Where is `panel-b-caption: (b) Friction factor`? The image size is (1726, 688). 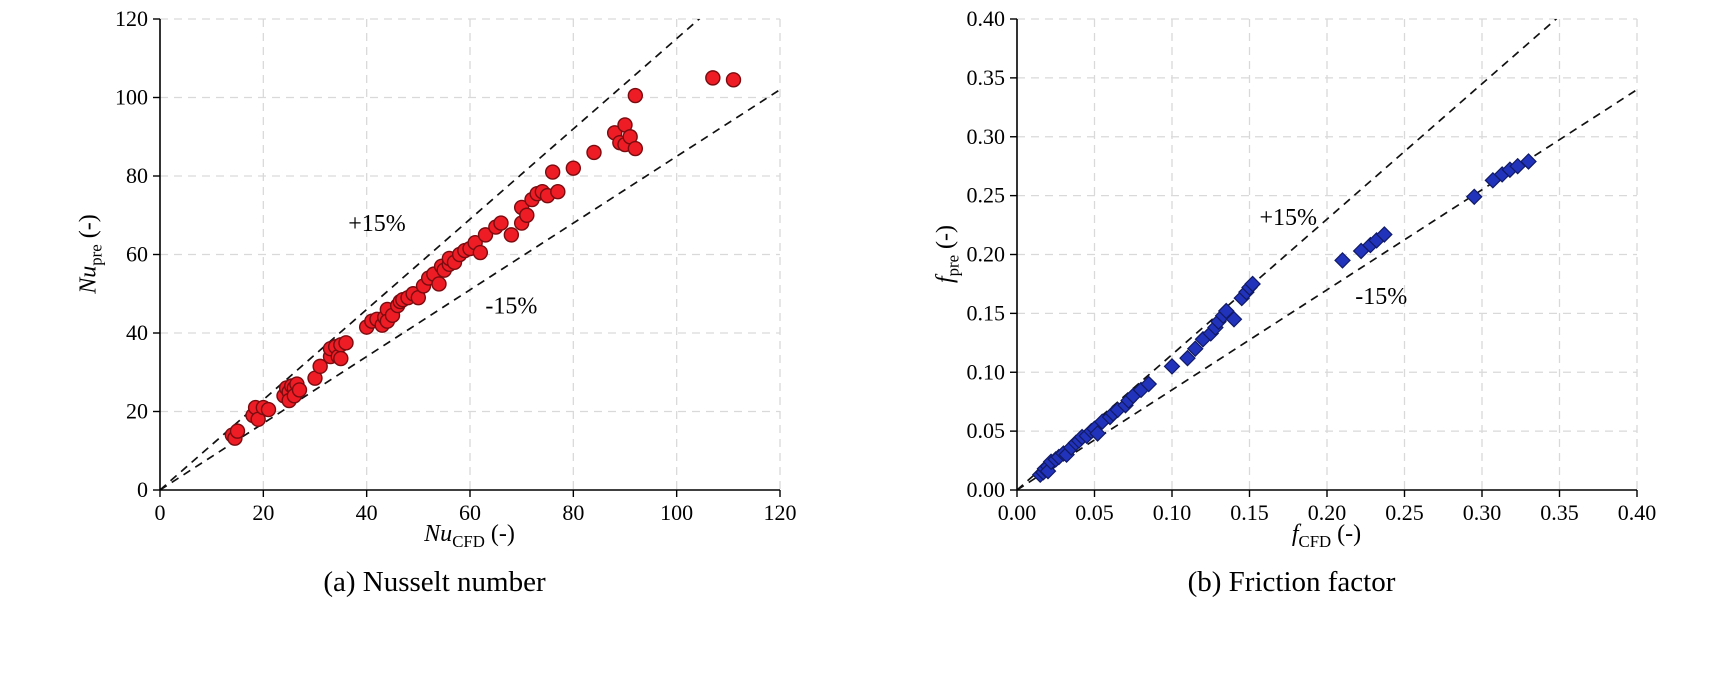 panel-b-caption: (b) Friction factor is located at coordinates (1291, 582).